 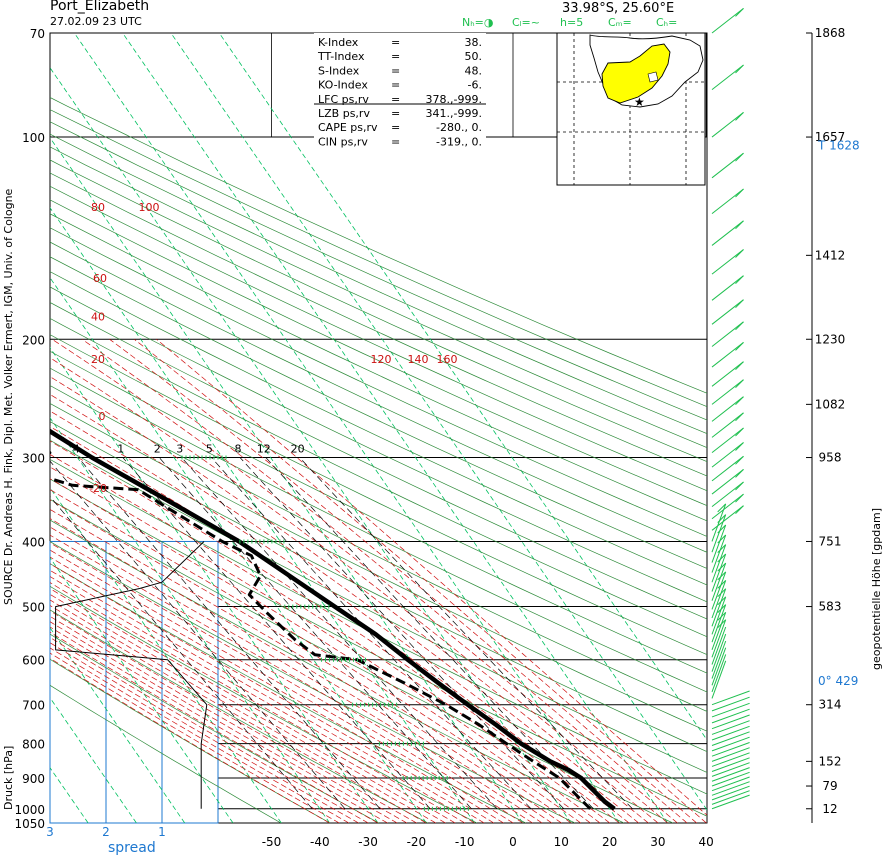 I want to click on pressure-label-600: 600, so click(x=33, y=661).